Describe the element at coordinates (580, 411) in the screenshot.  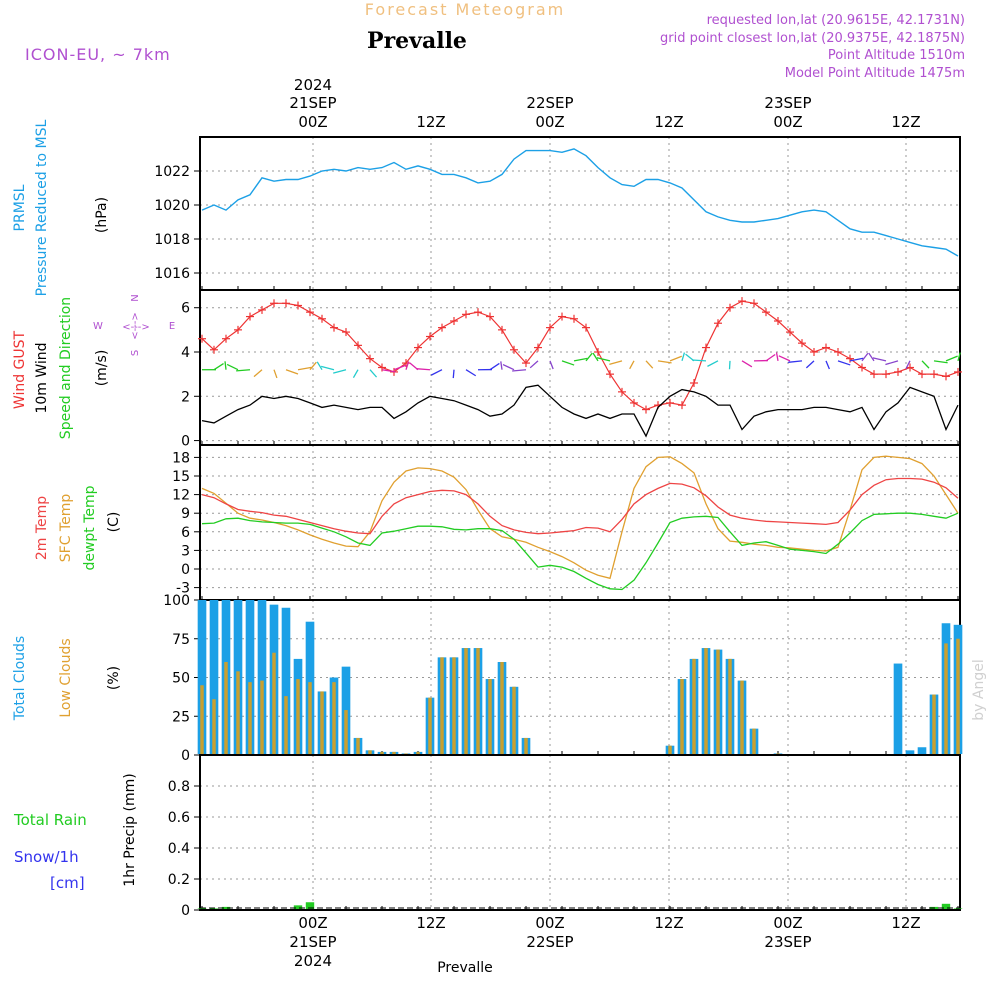
I see `wind-speed-line` at that location.